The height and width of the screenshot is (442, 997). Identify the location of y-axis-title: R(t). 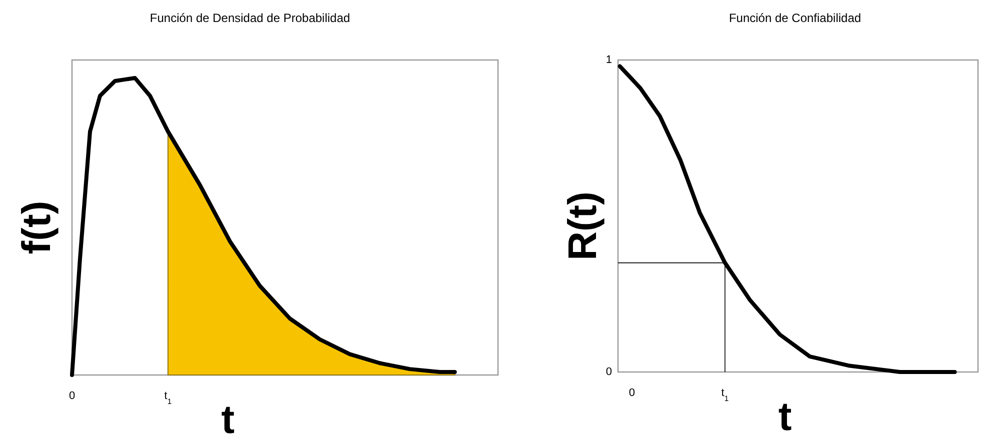
(583, 226).